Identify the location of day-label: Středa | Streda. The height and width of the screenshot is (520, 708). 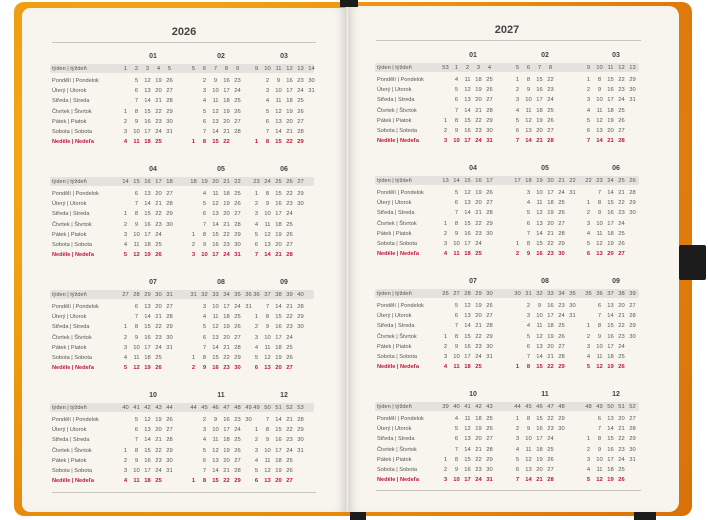
(71, 214).